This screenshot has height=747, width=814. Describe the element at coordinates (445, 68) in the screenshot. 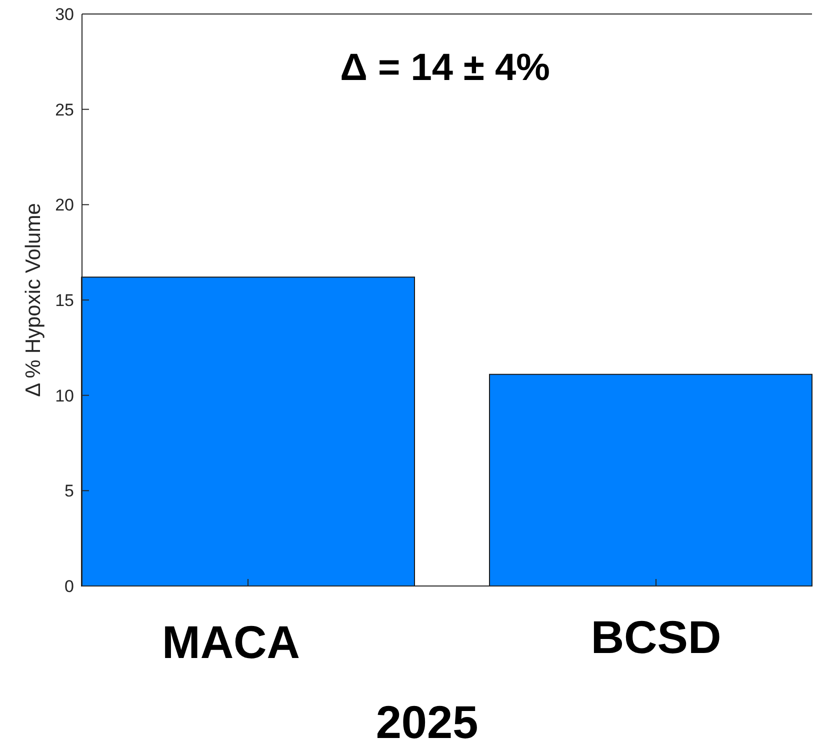

I see `annotation: Δ = 14 ± 4%` at that location.